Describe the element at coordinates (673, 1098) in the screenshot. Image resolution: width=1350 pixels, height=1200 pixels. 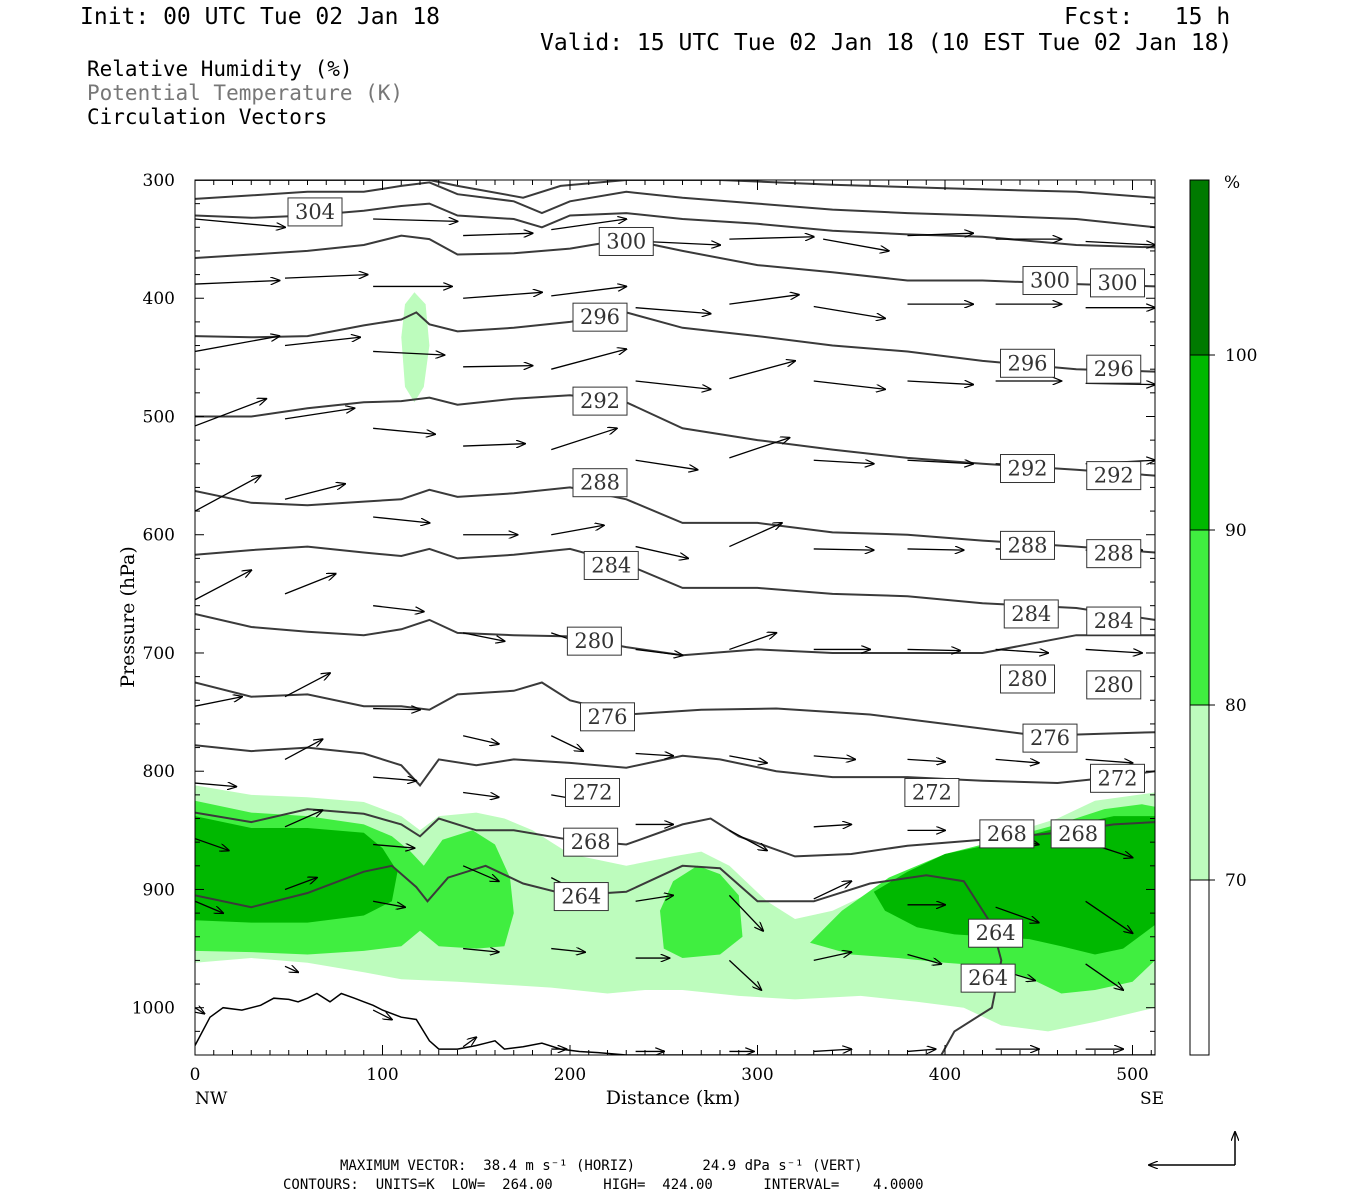
I see `x-axis-title: Distance (km)` at that location.